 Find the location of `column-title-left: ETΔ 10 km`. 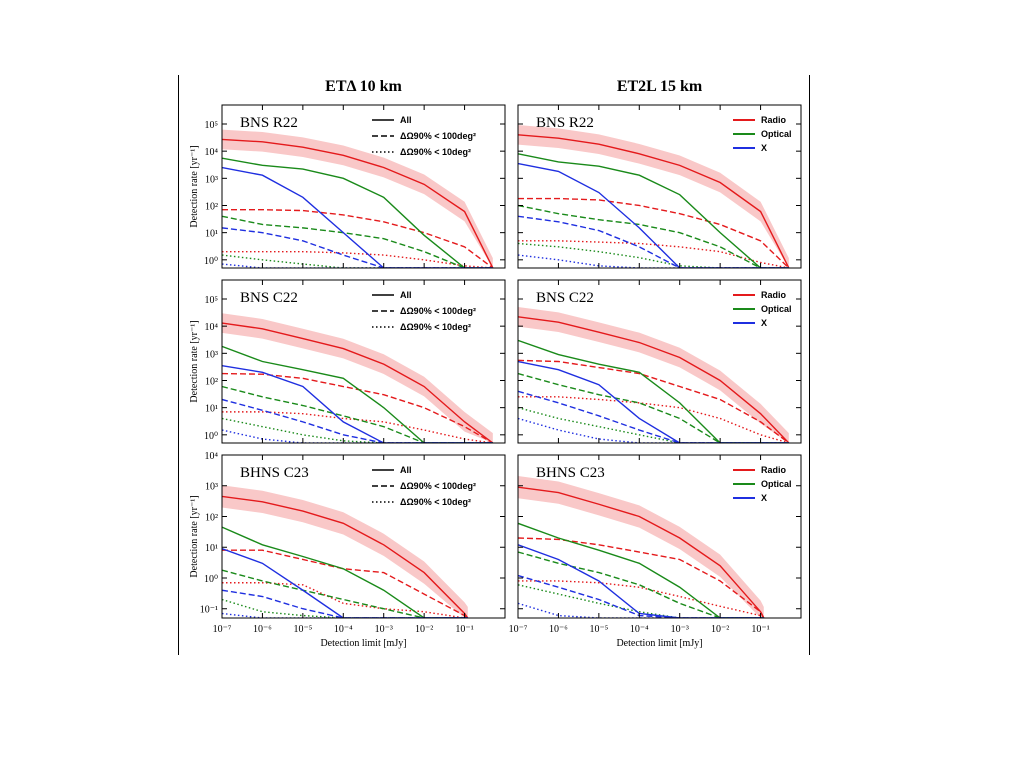

column-title-left: ETΔ 10 km is located at coordinates (363, 86).